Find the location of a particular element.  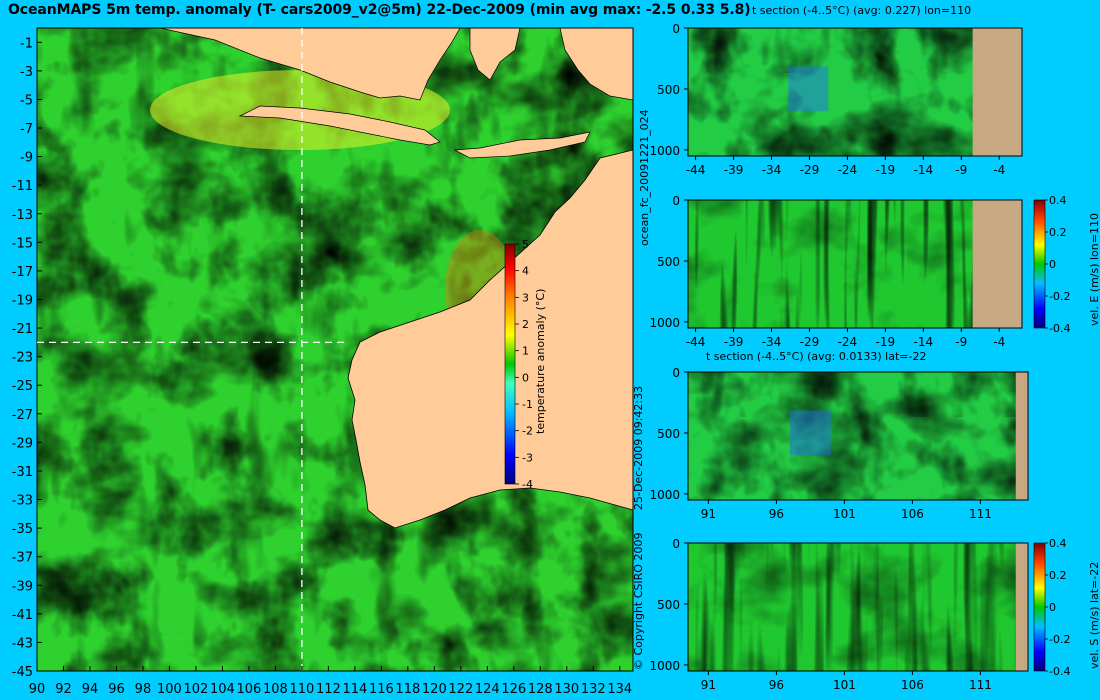

map-colorbar-label: temperature anomaly (°C) is located at coordinates (540, 361).